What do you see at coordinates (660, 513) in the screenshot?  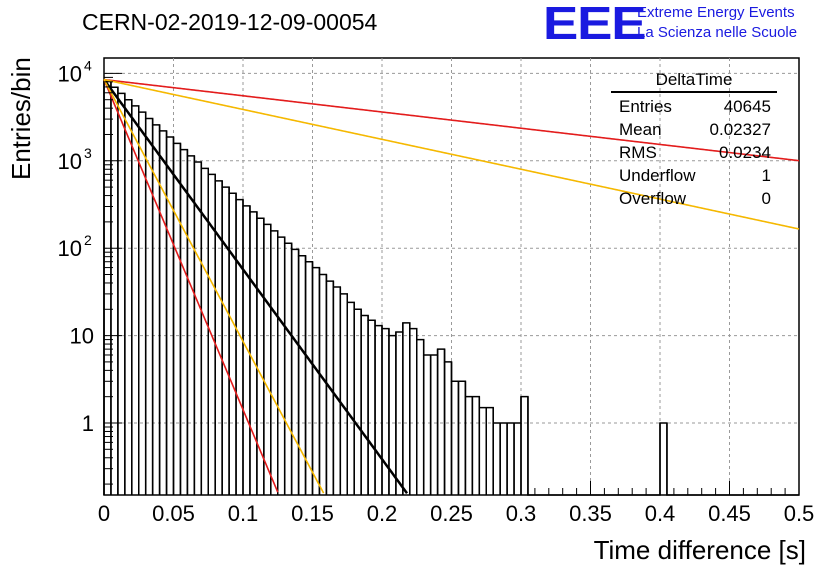 I see `x-tick-label: 0.4` at bounding box center [660, 513].